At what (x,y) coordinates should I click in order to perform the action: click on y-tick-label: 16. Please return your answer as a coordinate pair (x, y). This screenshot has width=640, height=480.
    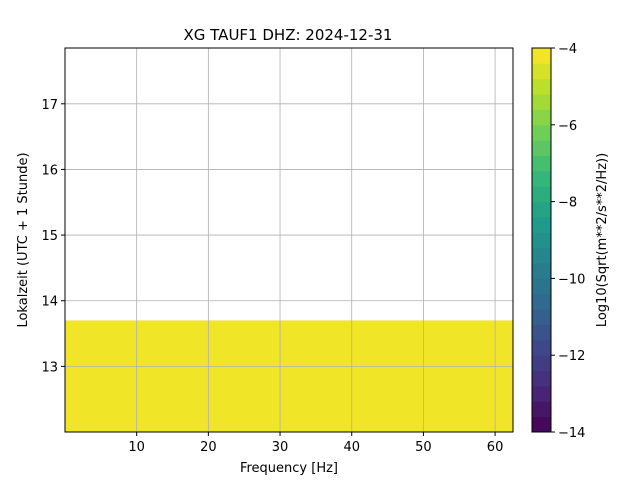
    Looking at the image, I should click on (49, 170).